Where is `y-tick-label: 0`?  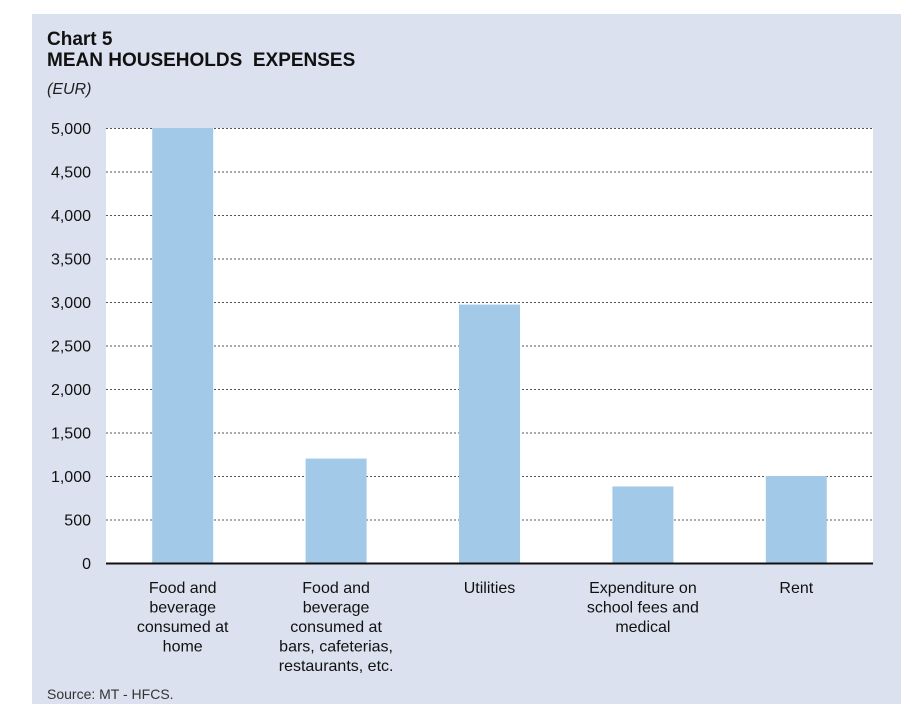
y-tick-label: 0 is located at coordinates (86, 564).